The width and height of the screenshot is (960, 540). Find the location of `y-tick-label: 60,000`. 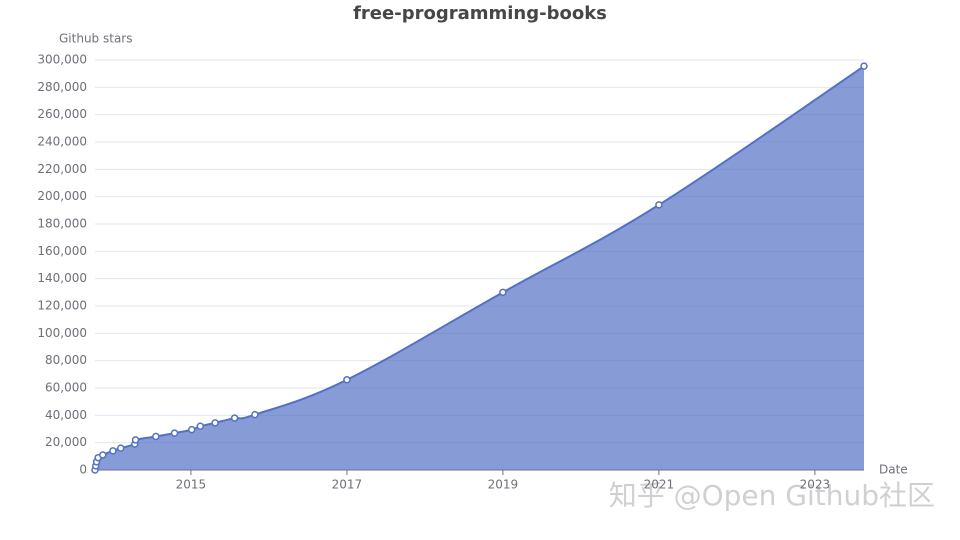

y-tick-label: 60,000 is located at coordinates (66, 388).